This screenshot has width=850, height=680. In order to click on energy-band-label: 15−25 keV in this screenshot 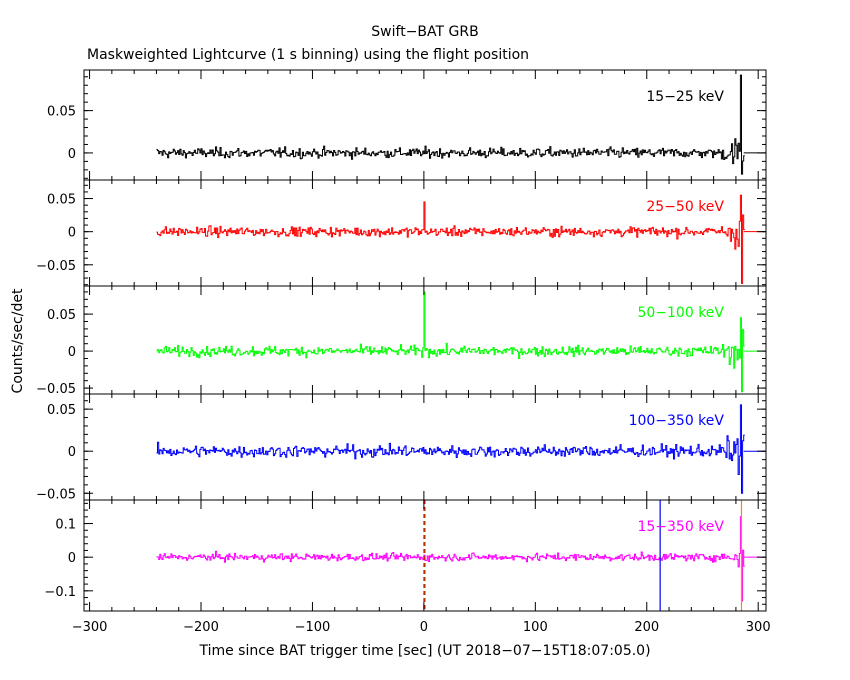, I will do `click(685, 97)`.